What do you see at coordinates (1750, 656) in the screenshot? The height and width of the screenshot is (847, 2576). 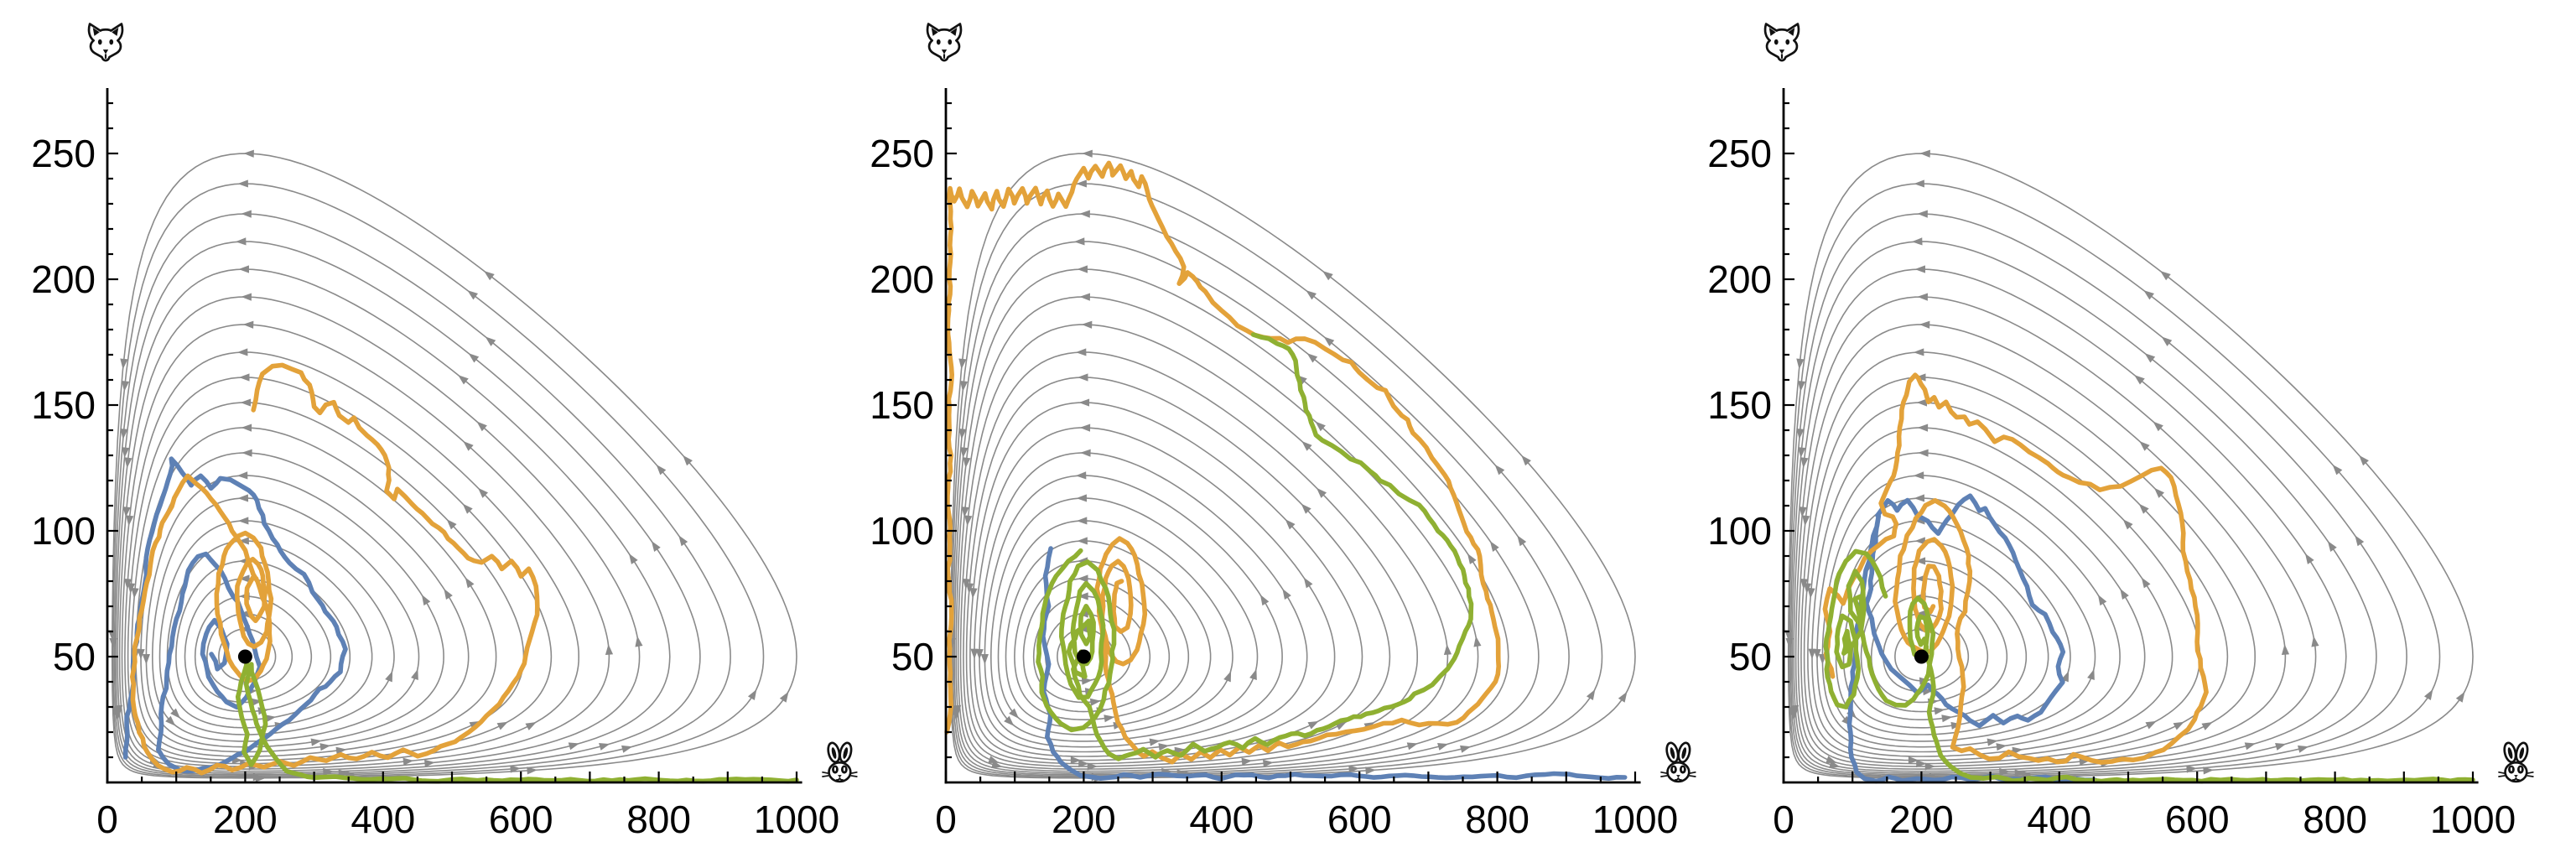 I see `y-tick-label: 50` at bounding box center [1750, 656].